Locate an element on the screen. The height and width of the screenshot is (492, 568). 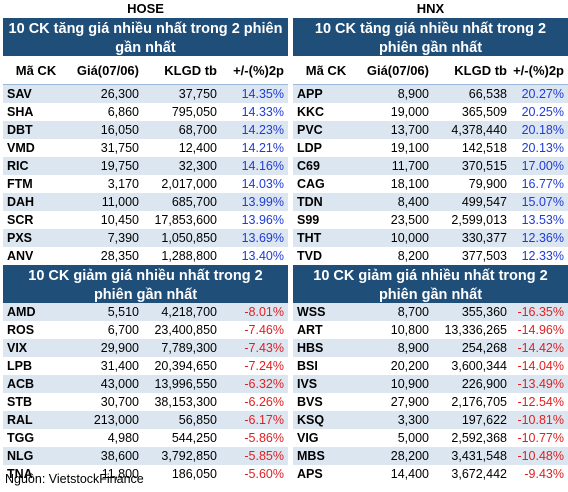
cell-ticker: TDN is located at coordinates (310, 202).